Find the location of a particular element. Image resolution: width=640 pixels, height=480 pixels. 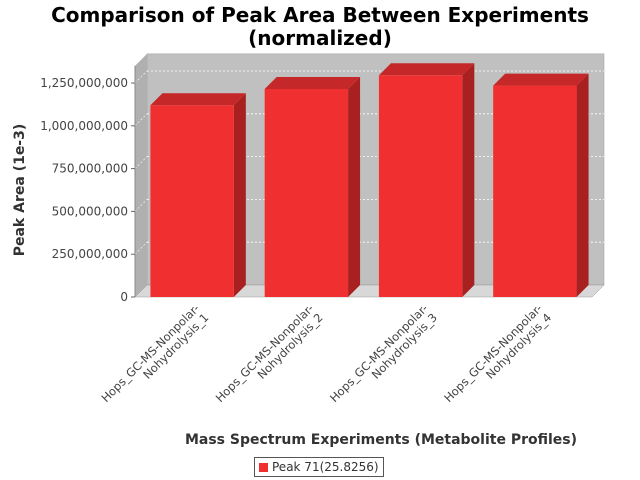

y-tick-label: 1,250,000,000 is located at coordinates (84, 83).